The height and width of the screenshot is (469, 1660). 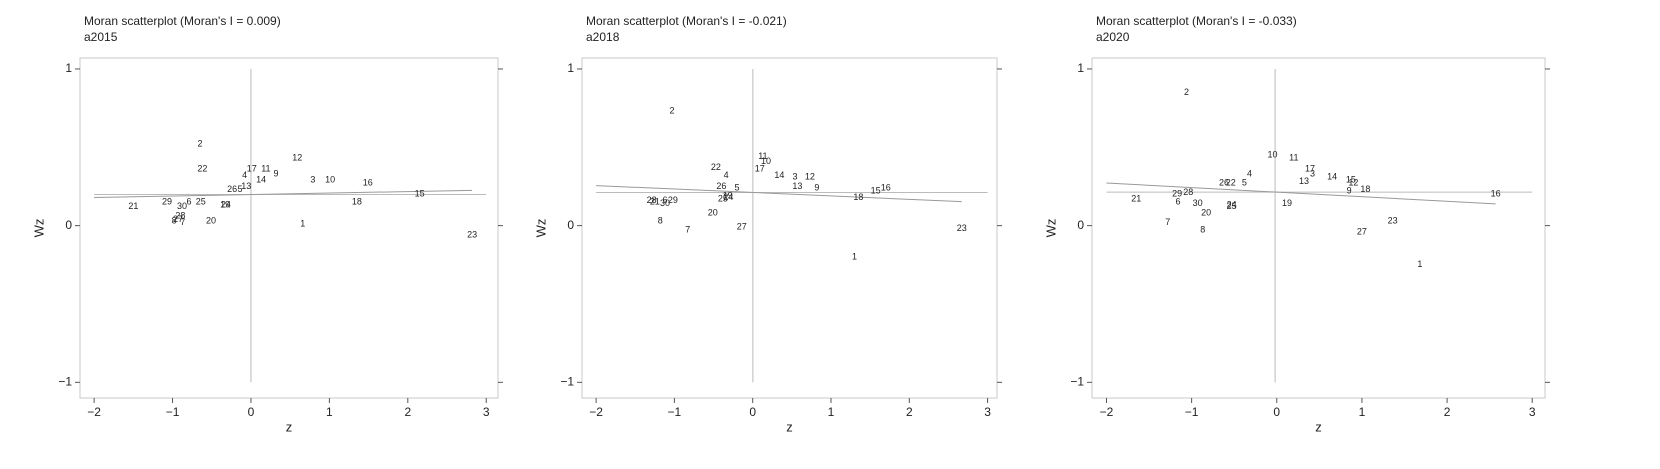 I want to click on point-label: 21, so click(x=655, y=202).